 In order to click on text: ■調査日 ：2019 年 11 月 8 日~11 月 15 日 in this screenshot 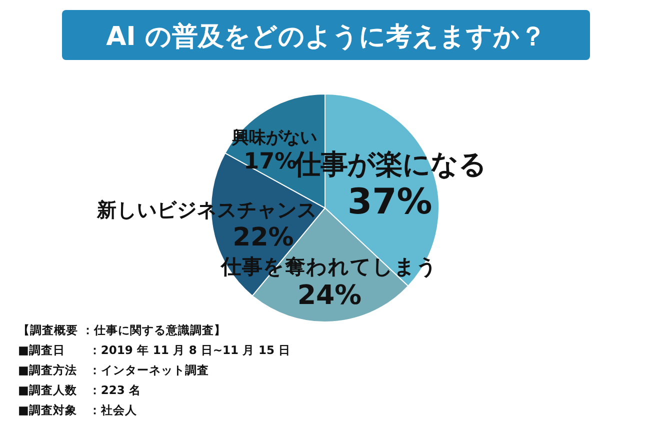, I will do `click(154, 350)`.